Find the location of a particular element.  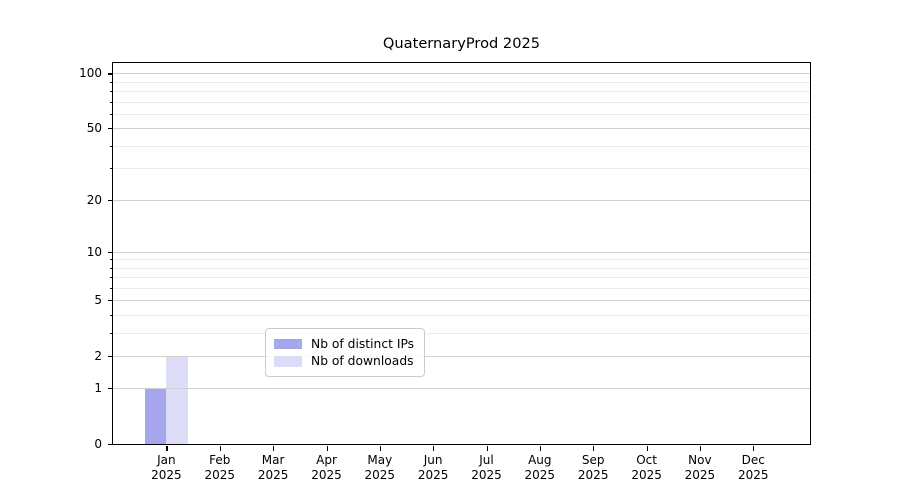

legend-item-downloads: Nb of downloads is located at coordinates (344, 362).